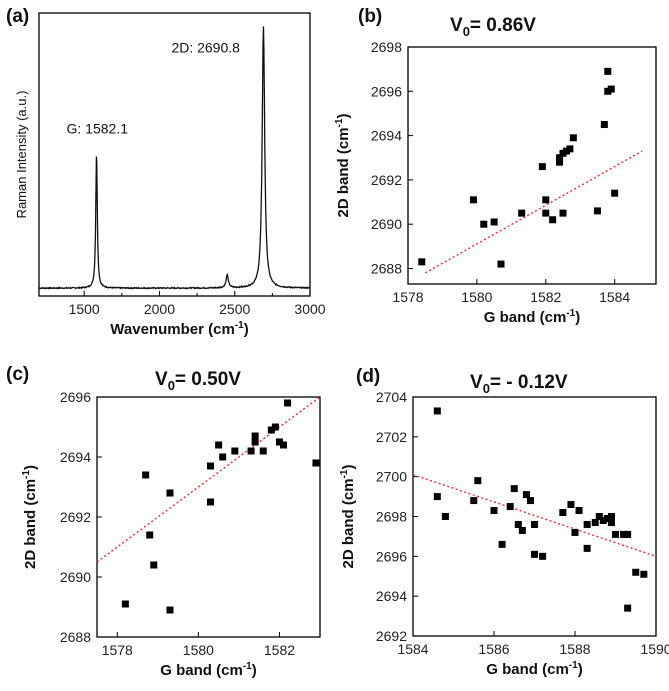  What do you see at coordinates (370, 16) in the screenshot?
I see `panel-label: (b)` at bounding box center [370, 16].